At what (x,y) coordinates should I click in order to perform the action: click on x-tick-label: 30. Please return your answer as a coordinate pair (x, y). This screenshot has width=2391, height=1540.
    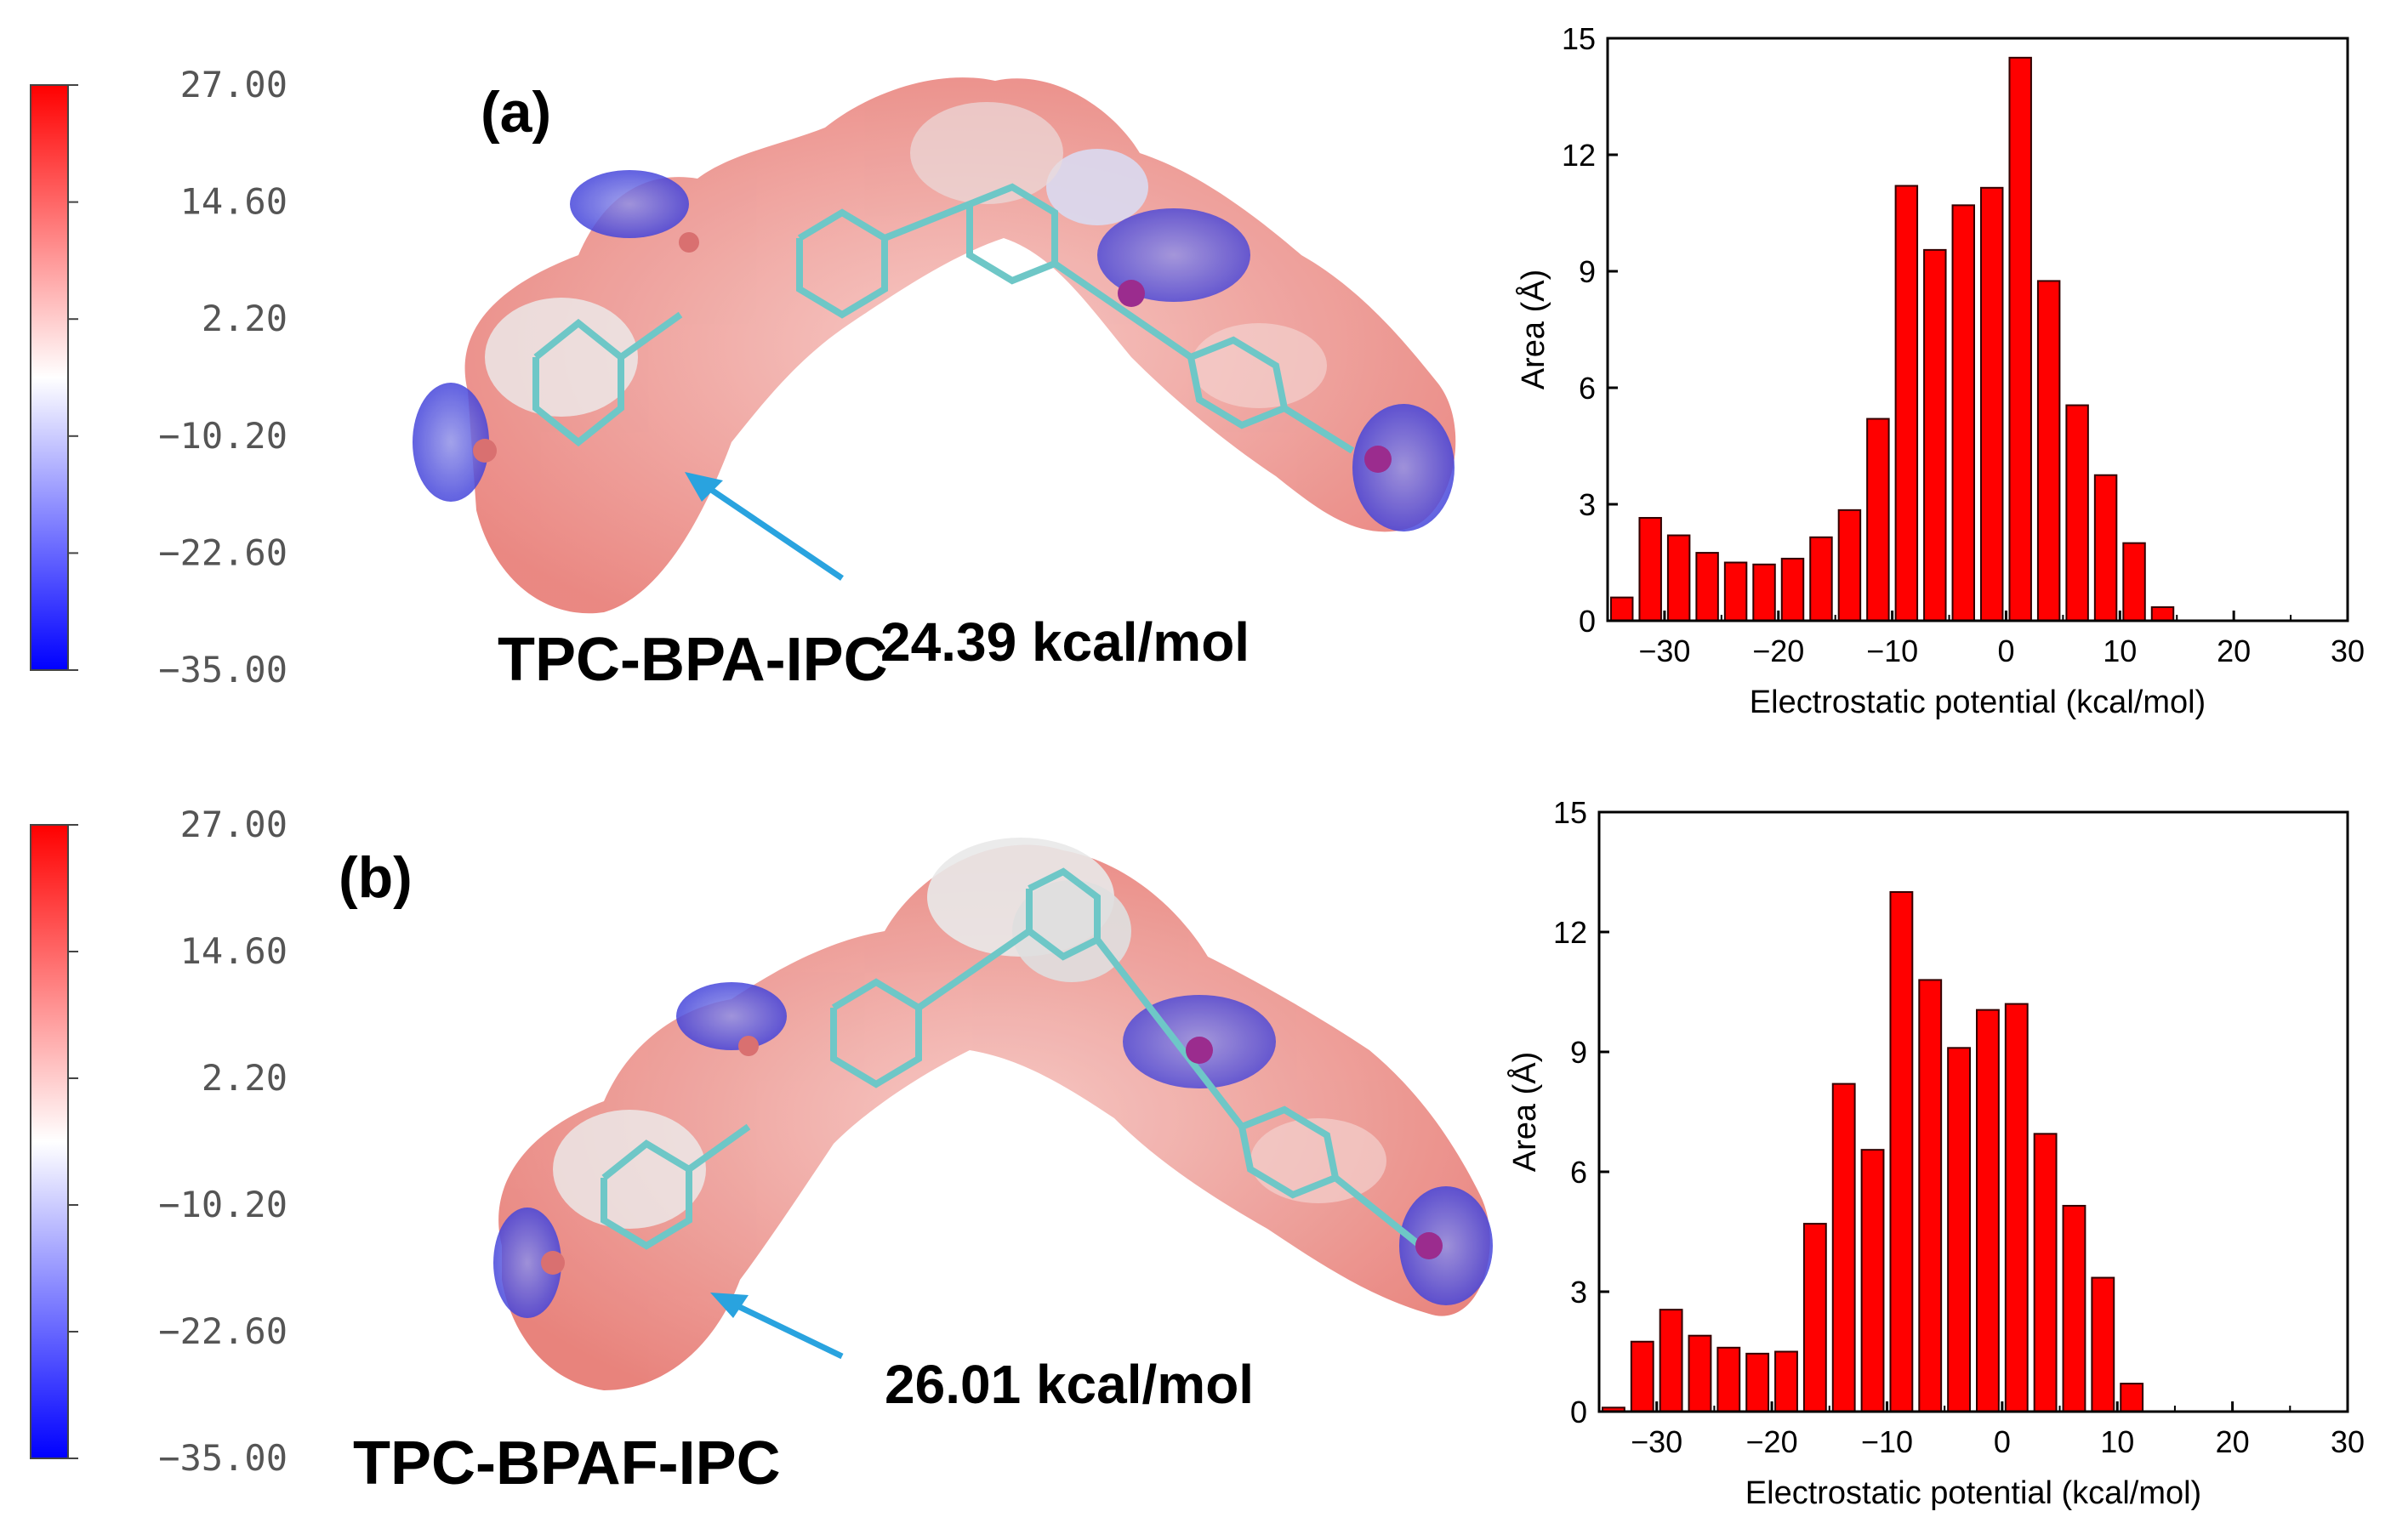
    Looking at the image, I should click on (2348, 1441).